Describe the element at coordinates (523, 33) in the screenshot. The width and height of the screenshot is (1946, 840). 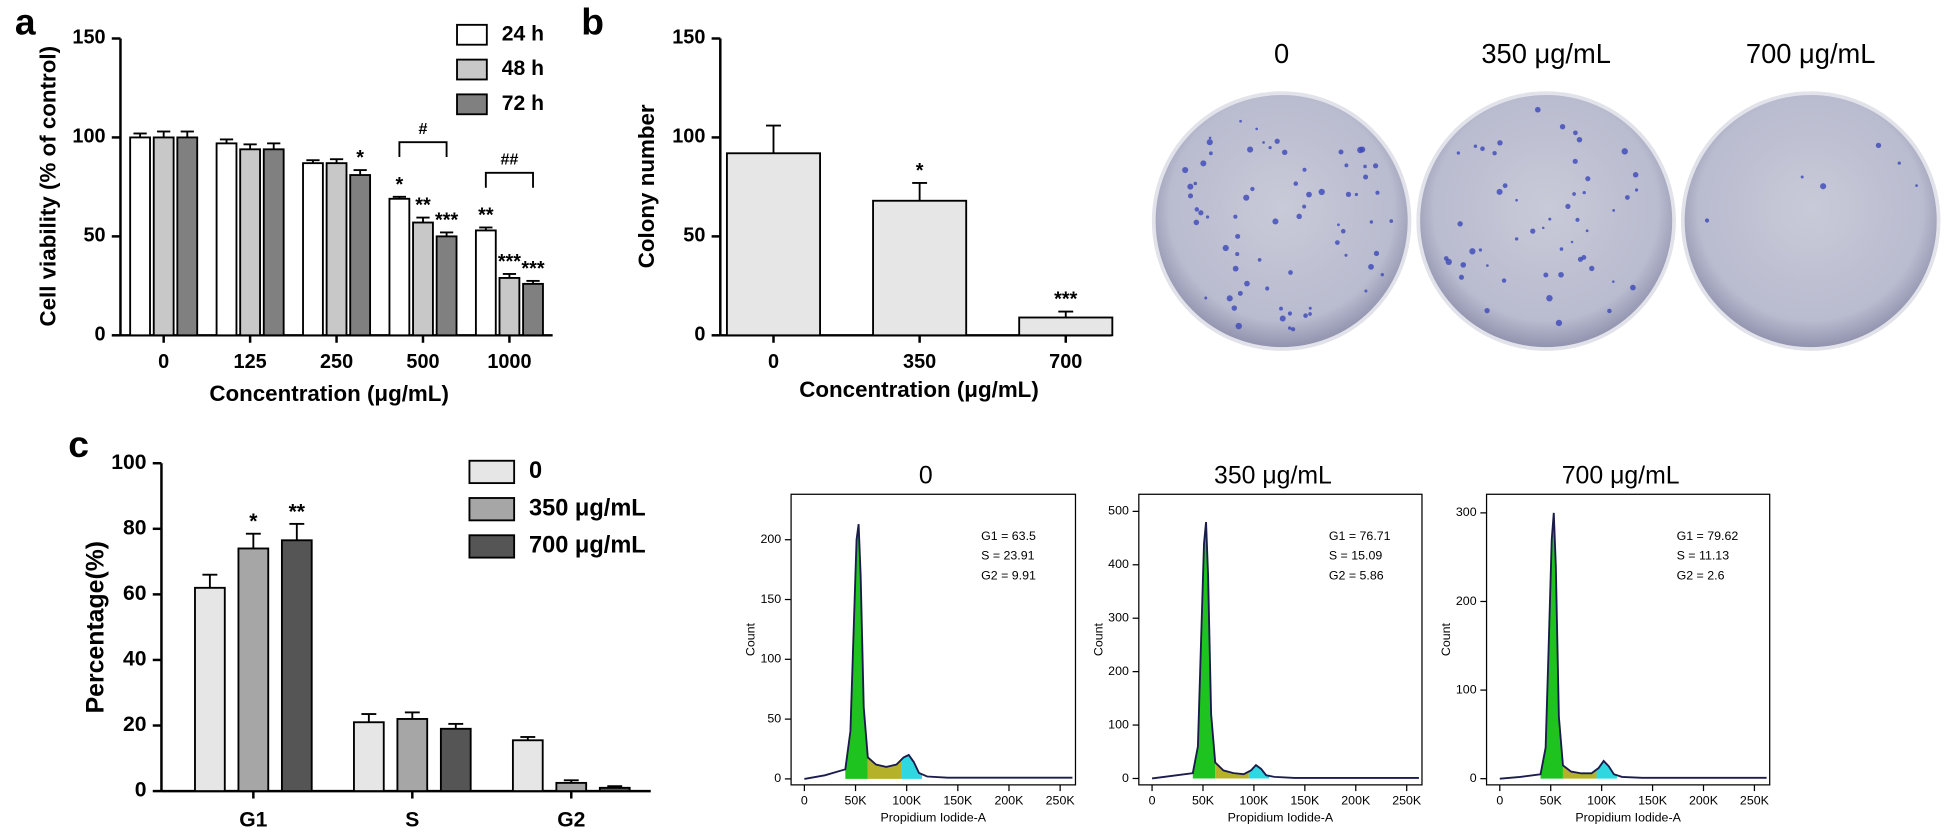
I see `legend-label: 24 h` at that location.